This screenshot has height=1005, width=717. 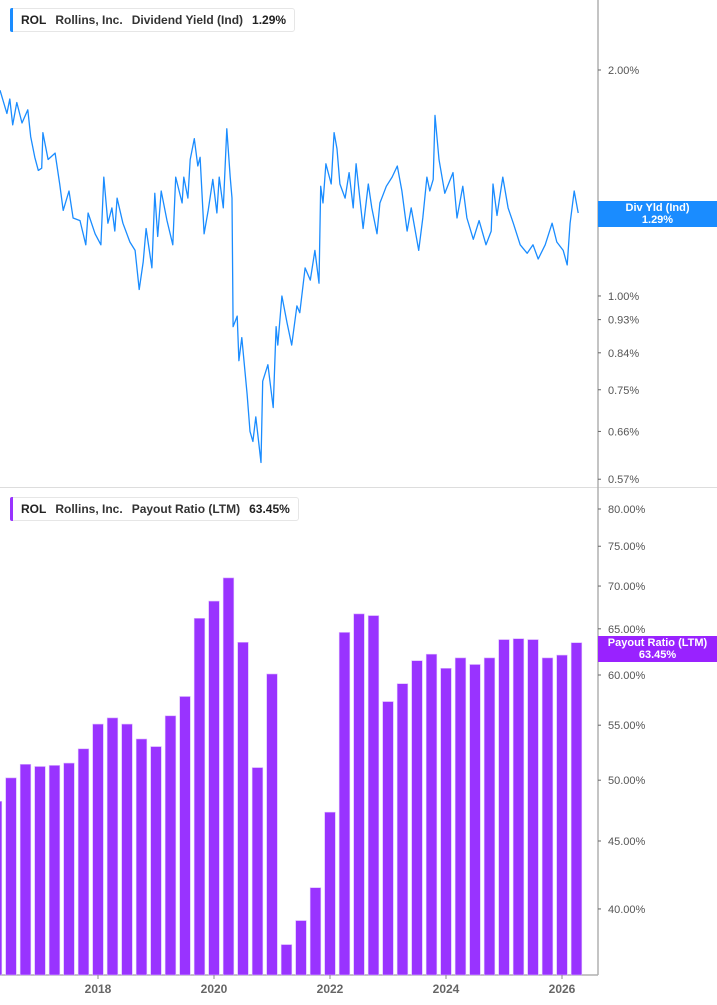 I want to click on y-tick-label: 2.00%, so click(x=623, y=71).